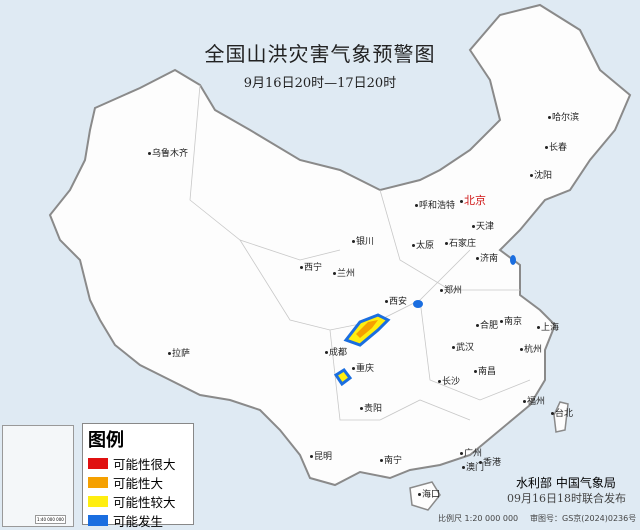 The height and width of the screenshot is (530, 640). I want to click on city-label: 昆明, so click(321, 455).